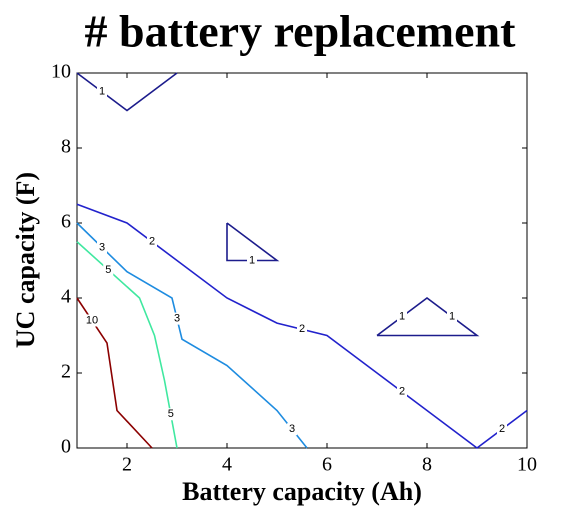  What do you see at coordinates (61, 72) in the screenshot?
I see `y-tick-label: 10` at bounding box center [61, 72].